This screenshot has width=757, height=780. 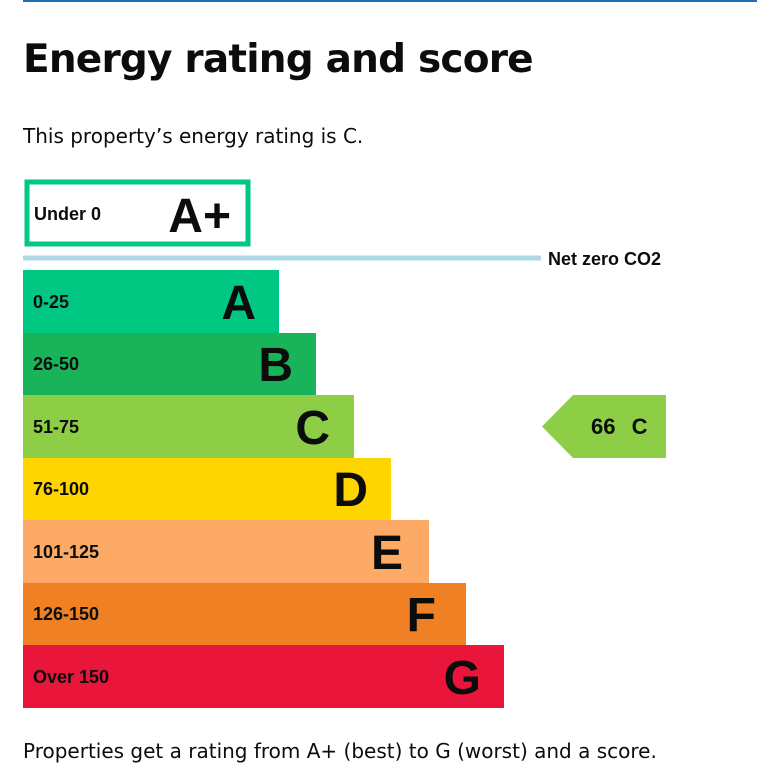 I want to click on top-rule, so click(x=390, y=1).